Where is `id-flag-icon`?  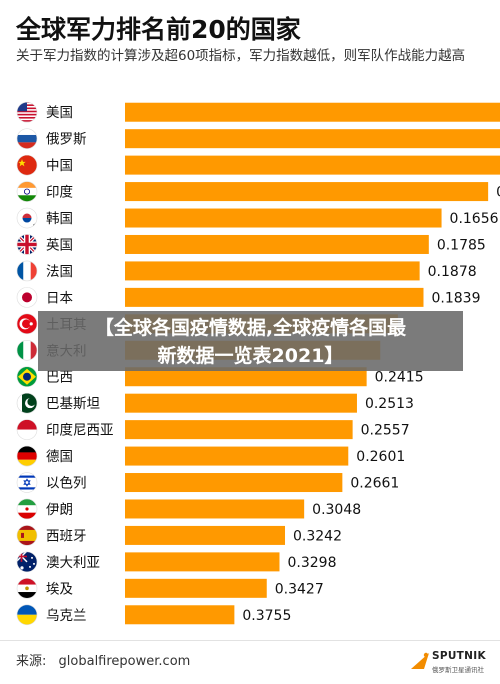 id-flag-icon is located at coordinates (27, 429).